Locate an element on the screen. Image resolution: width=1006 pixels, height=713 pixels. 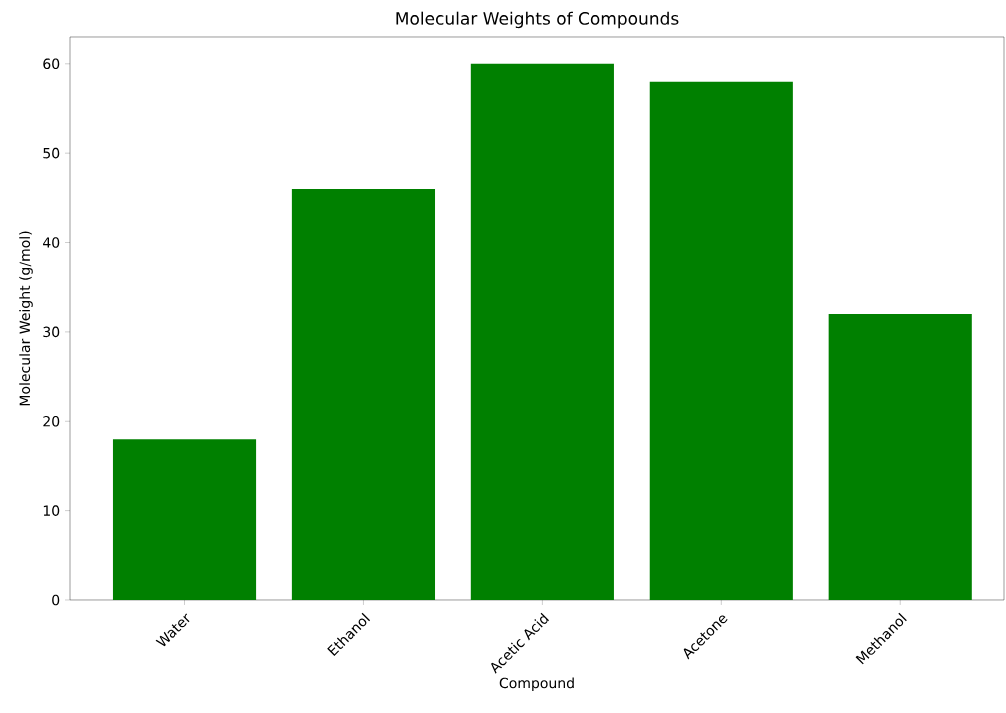
y-tick-label: 20 is located at coordinates (51, 421).